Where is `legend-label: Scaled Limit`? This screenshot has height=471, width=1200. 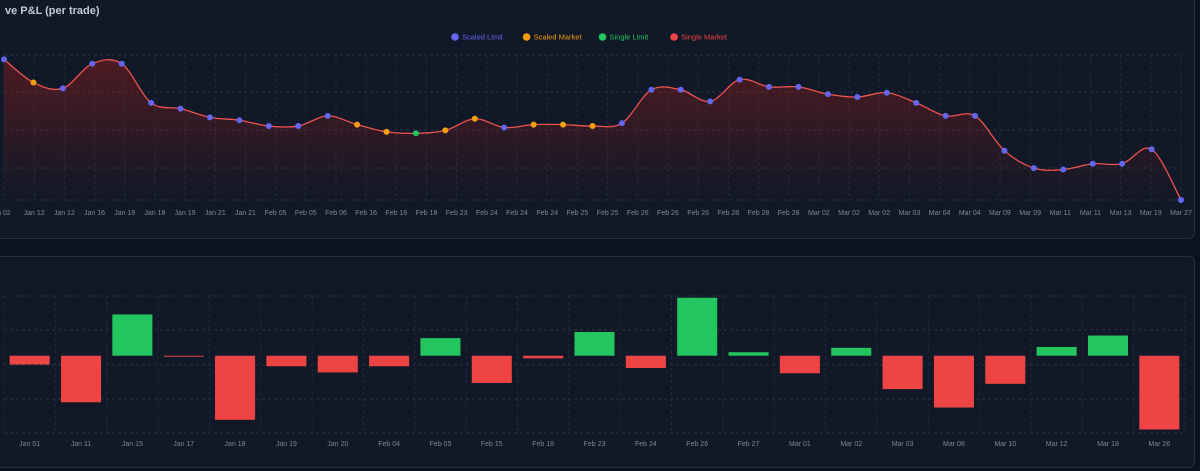
legend-label: Scaled Limit is located at coordinates (483, 37).